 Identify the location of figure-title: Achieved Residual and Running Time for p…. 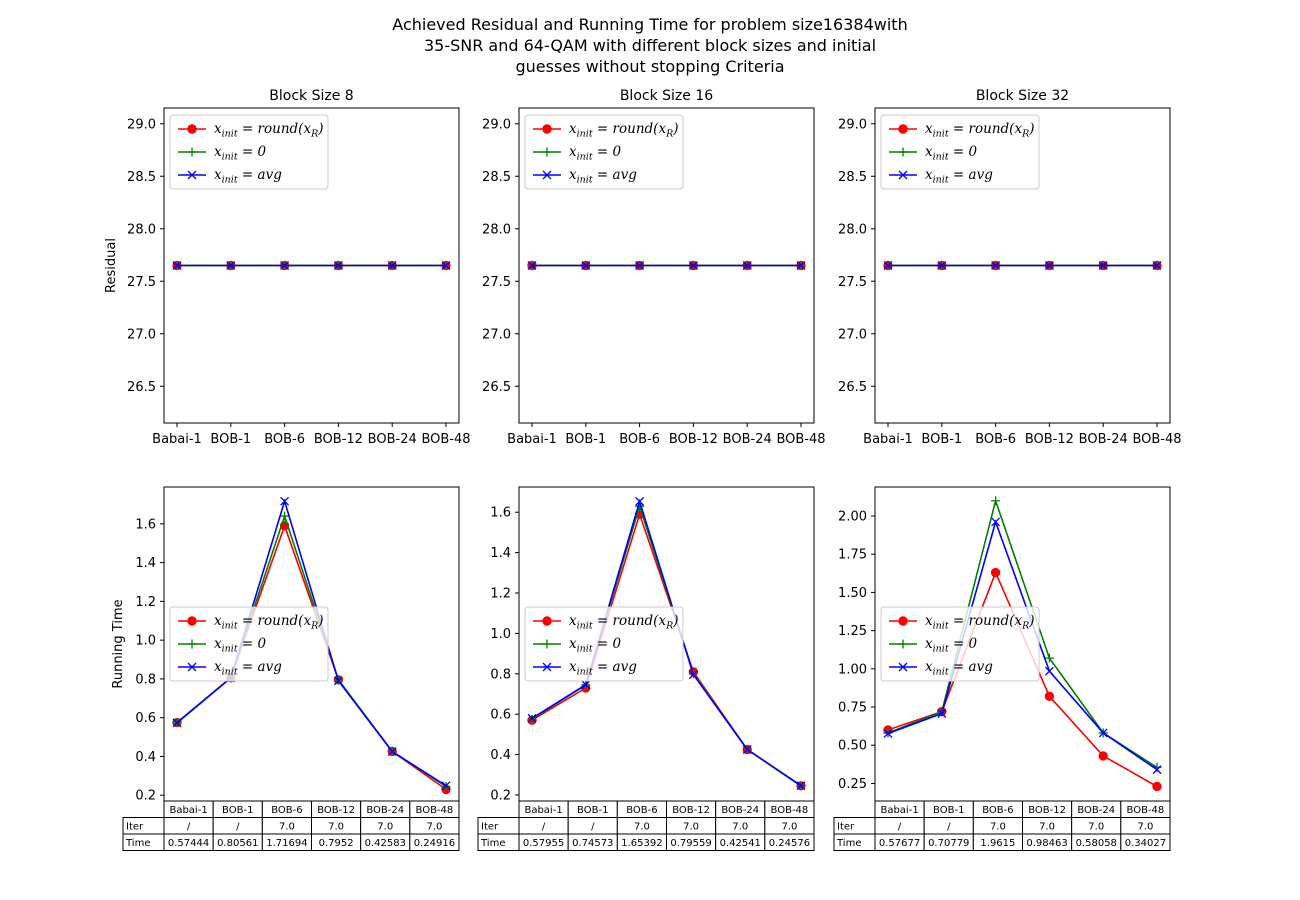
(650, 45).